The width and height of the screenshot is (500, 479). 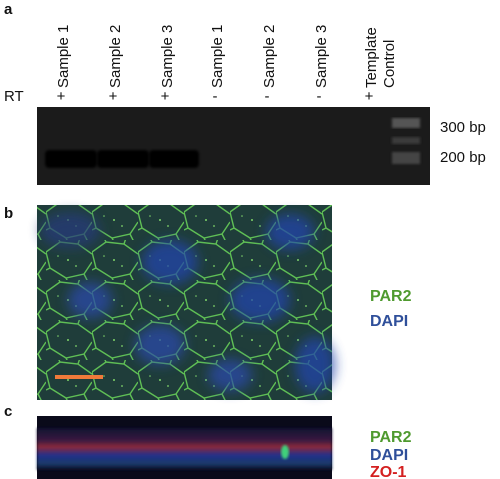 I want to click on lane-label: Template, so click(x=371, y=57).